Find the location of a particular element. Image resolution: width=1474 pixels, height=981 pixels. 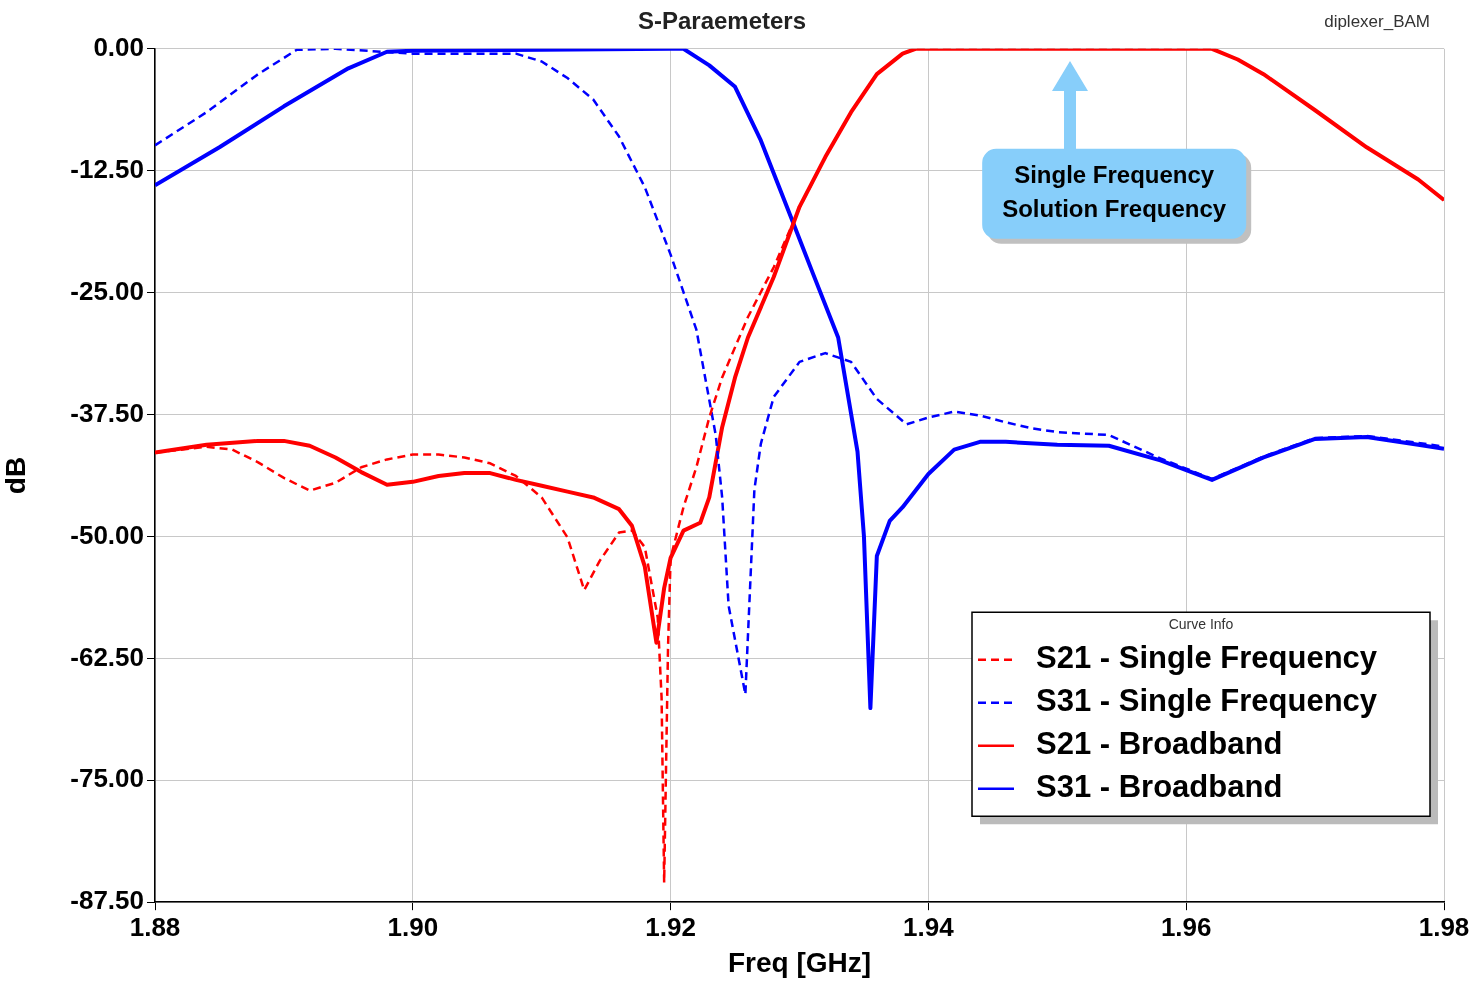

x-tick-label: 1.94 is located at coordinates (929, 926).